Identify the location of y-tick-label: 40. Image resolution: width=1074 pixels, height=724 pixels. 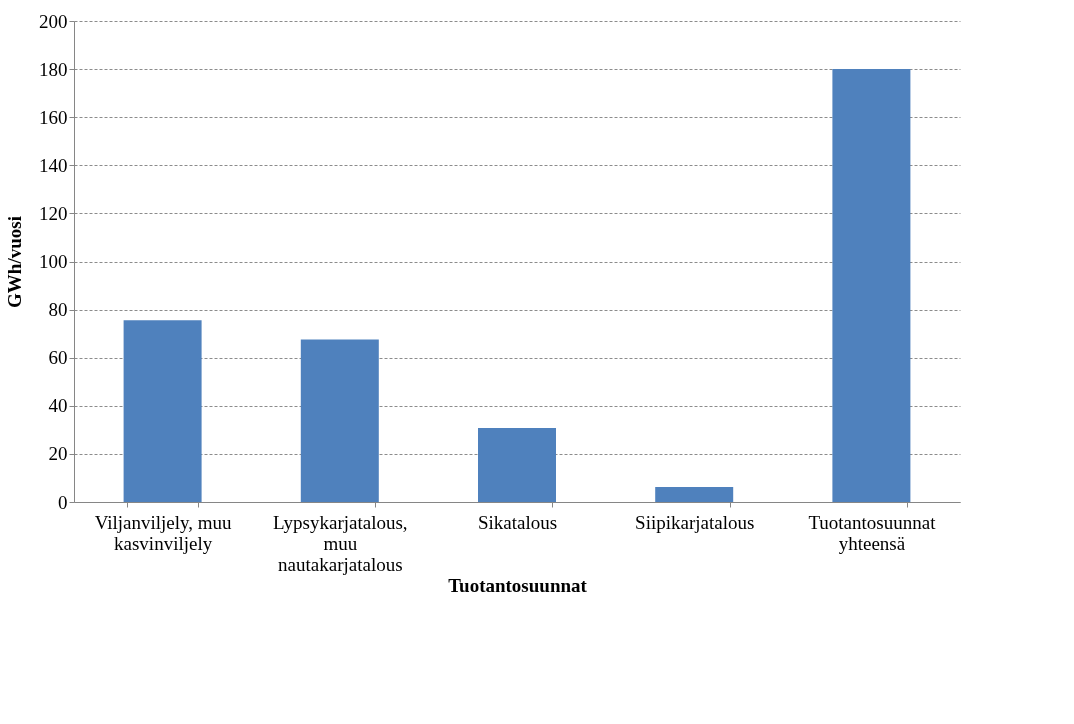
(58, 406).